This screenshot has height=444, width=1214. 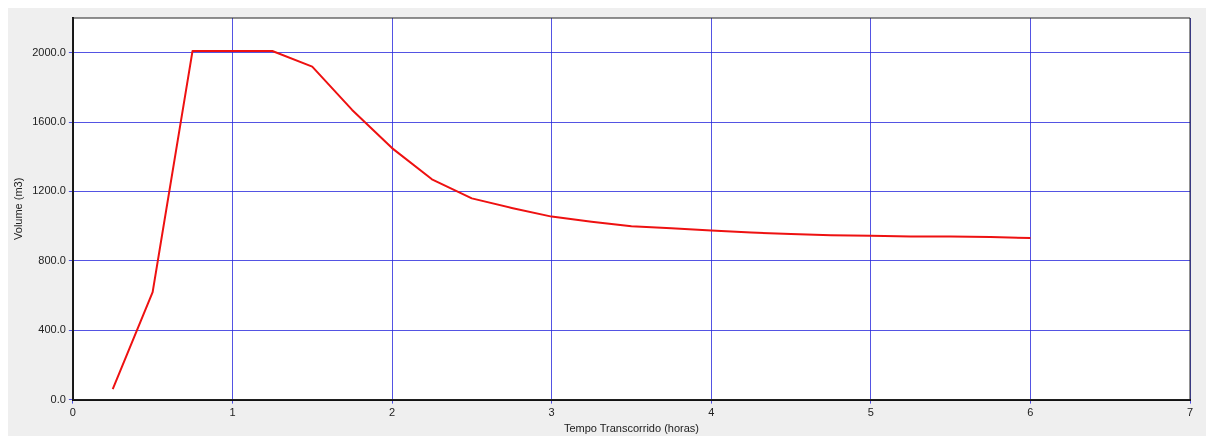 What do you see at coordinates (711, 412) in the screenshot?
I see `x-tick-label: 4` at bounding box center [711, 412].